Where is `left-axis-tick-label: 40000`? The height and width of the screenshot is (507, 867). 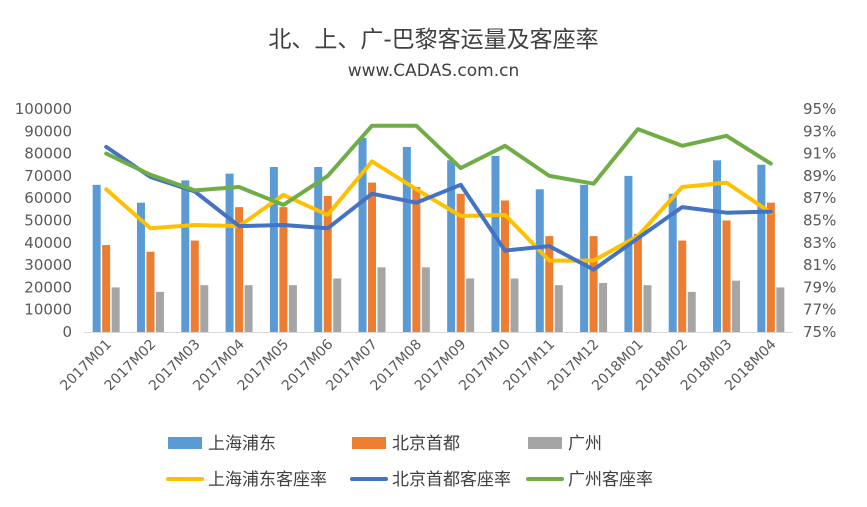
left-axis-tick-label: 40000 is located at coordinates (48, 243).